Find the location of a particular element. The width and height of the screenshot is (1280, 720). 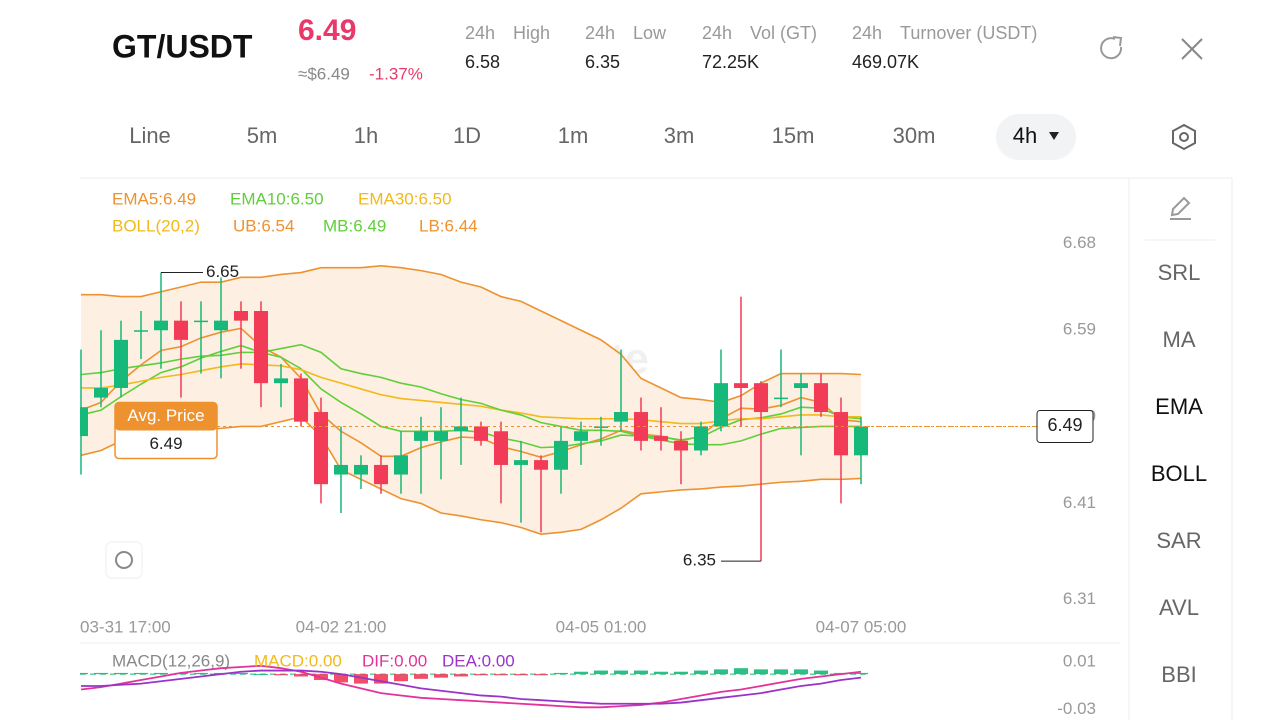

stat-name: Low is located at coordinates (650, 33).